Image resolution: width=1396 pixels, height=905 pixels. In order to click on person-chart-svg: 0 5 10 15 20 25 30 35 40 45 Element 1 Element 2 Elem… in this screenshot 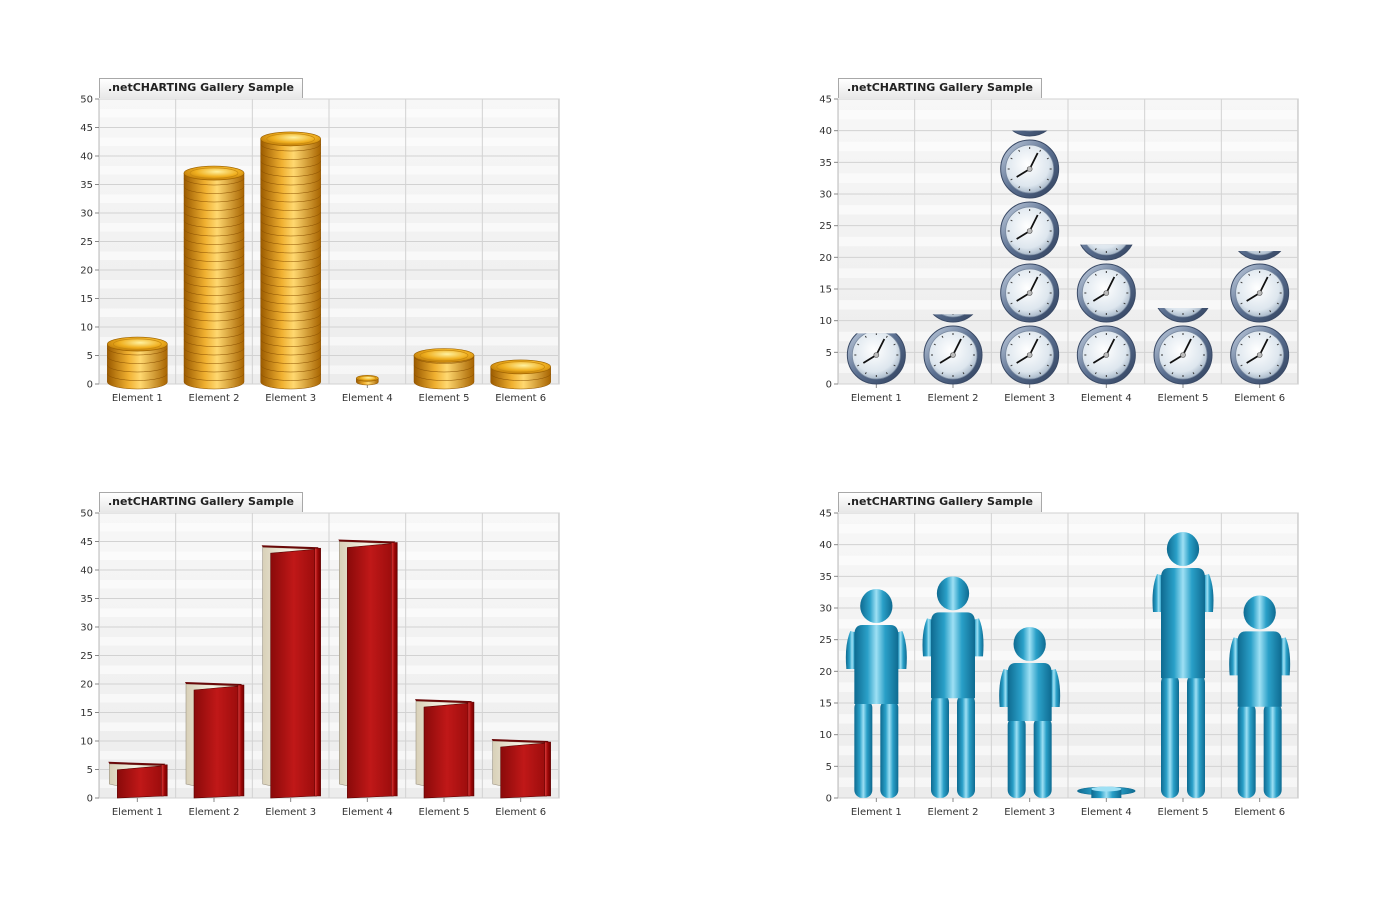, I will do `click(1059, 663)`.